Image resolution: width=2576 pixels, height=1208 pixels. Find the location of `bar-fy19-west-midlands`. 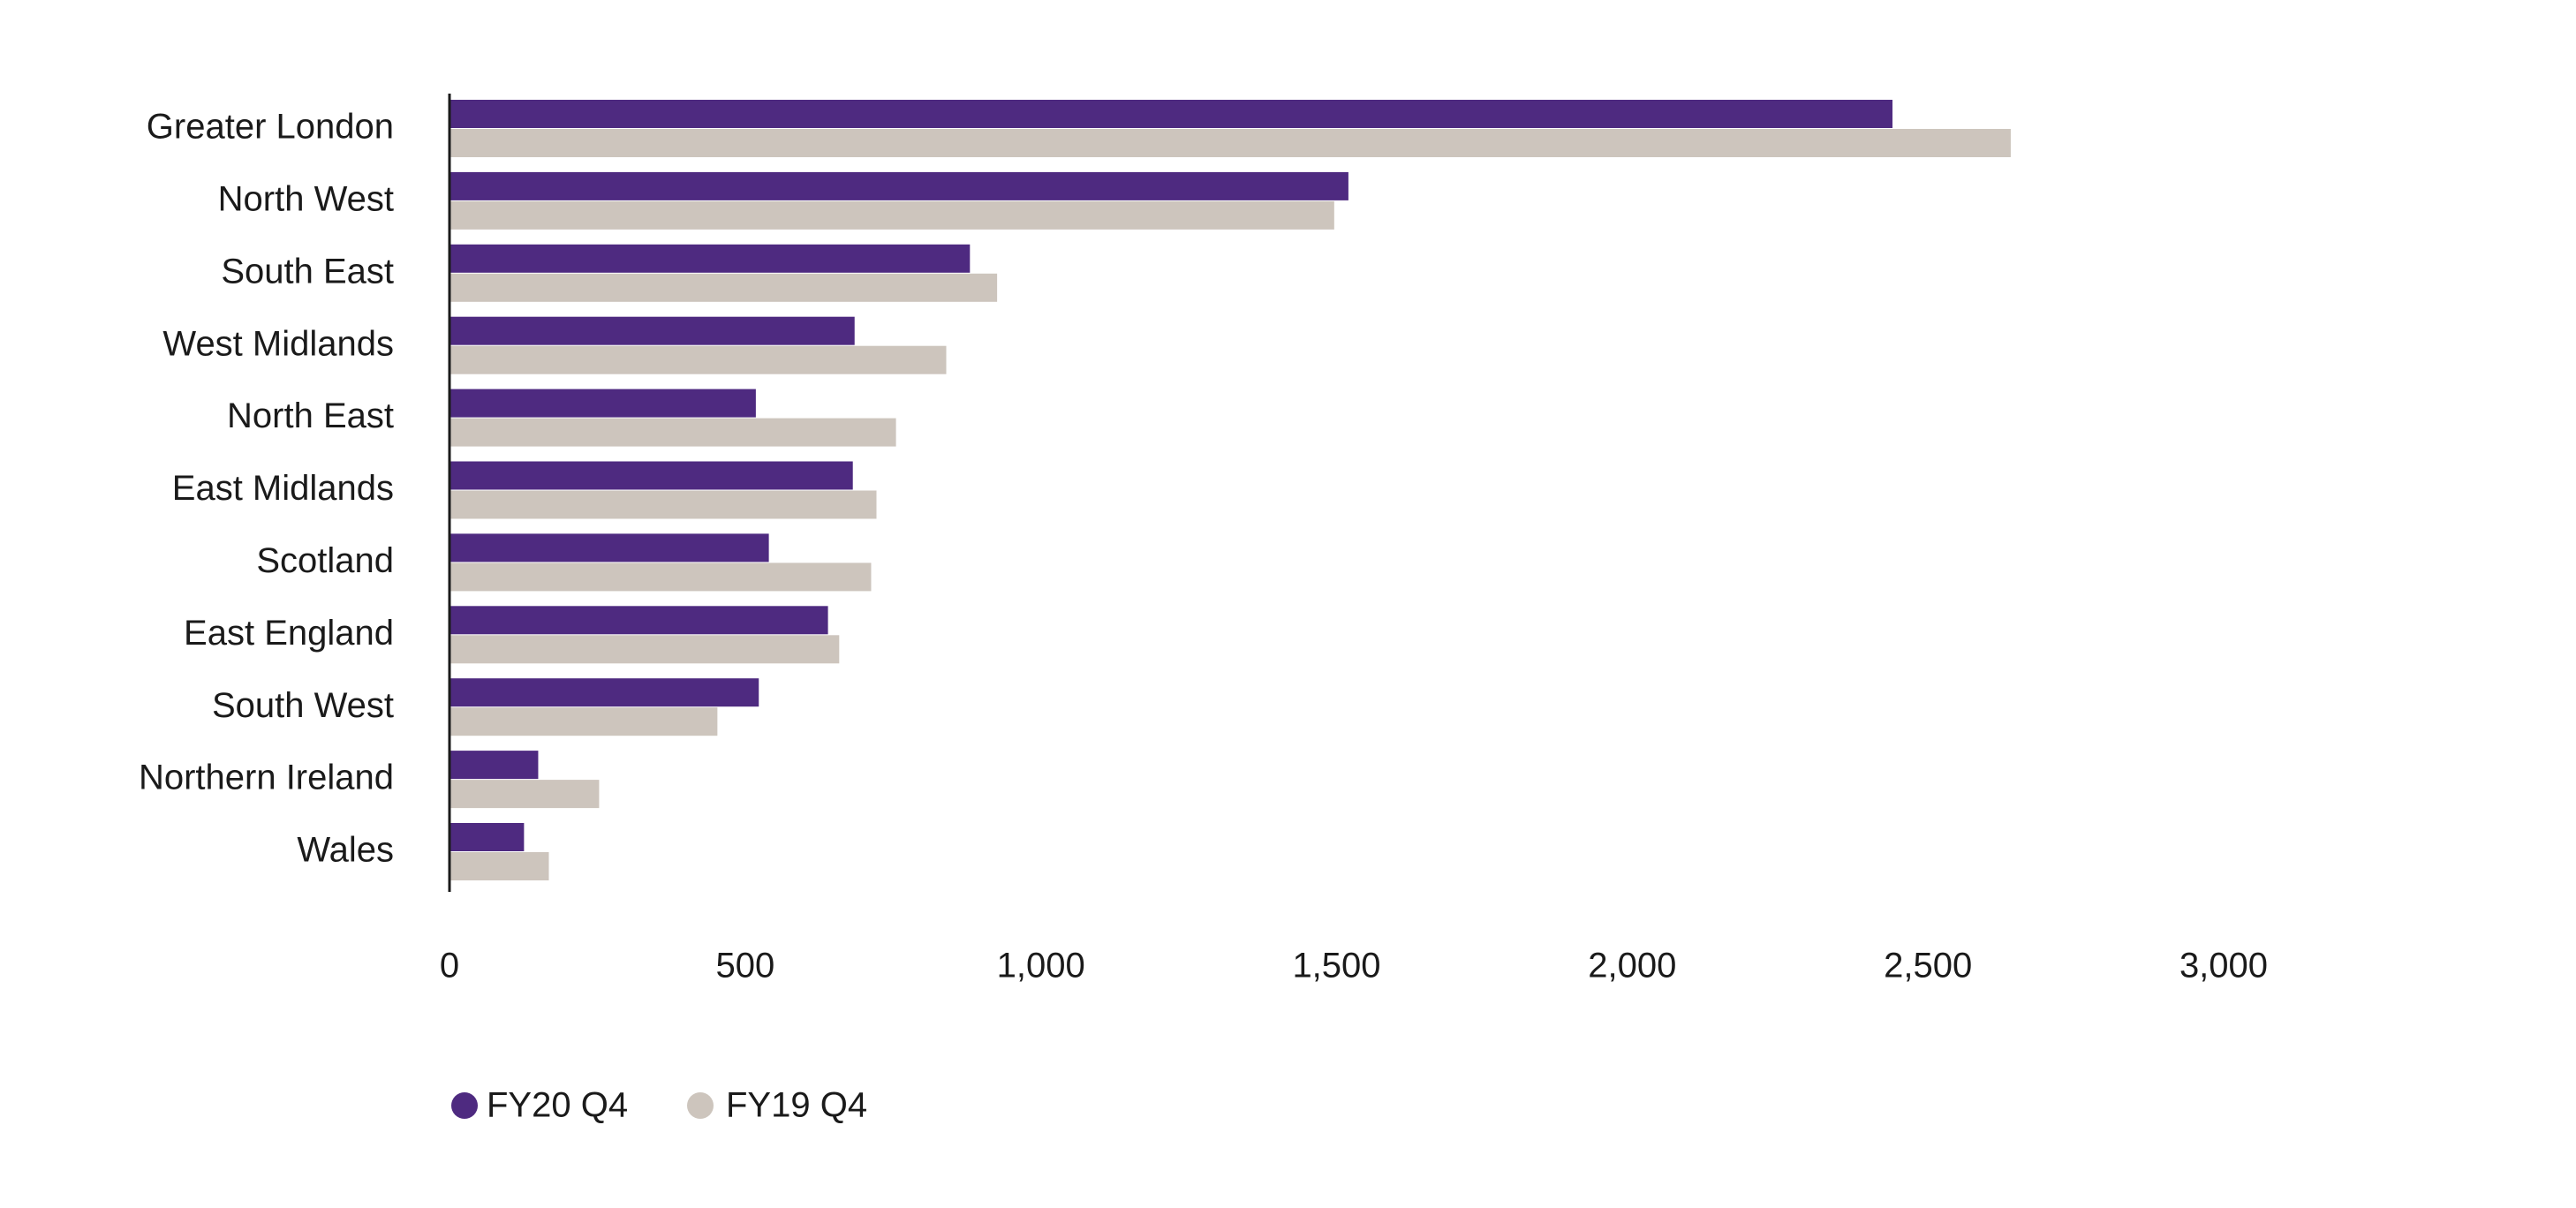

bar-fy19-west-midlands is located at coordinates (698, 359).